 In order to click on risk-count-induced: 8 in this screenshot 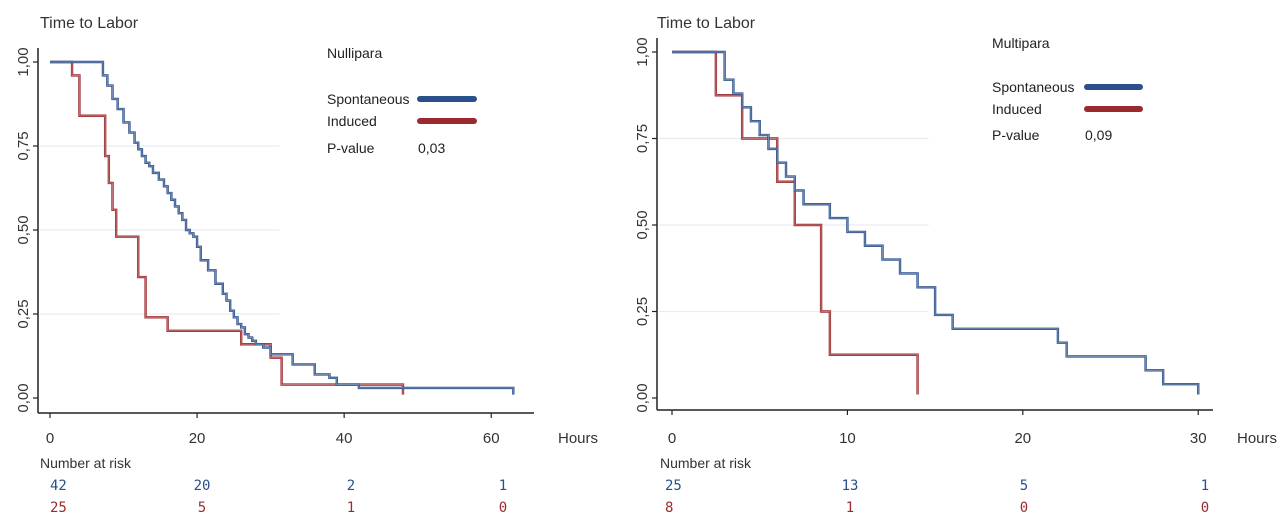, I will do `click(669, 508)`.